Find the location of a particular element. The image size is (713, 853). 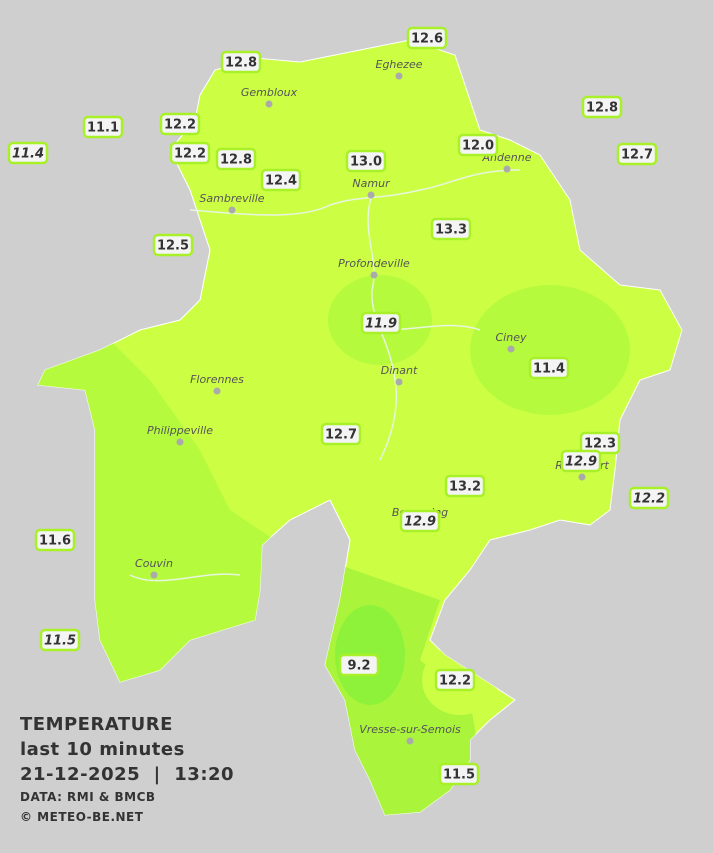

station-value: 11.9 is located at coordinates (381, 324).